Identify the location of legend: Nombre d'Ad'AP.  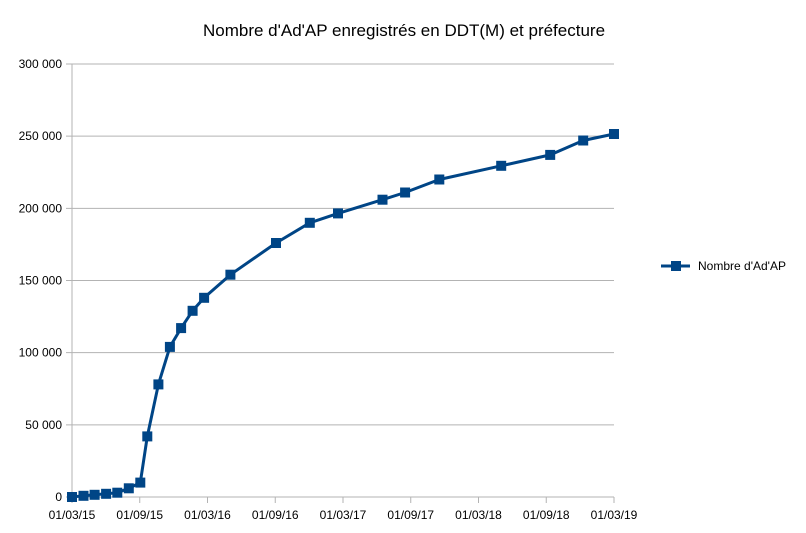
(723, 266).